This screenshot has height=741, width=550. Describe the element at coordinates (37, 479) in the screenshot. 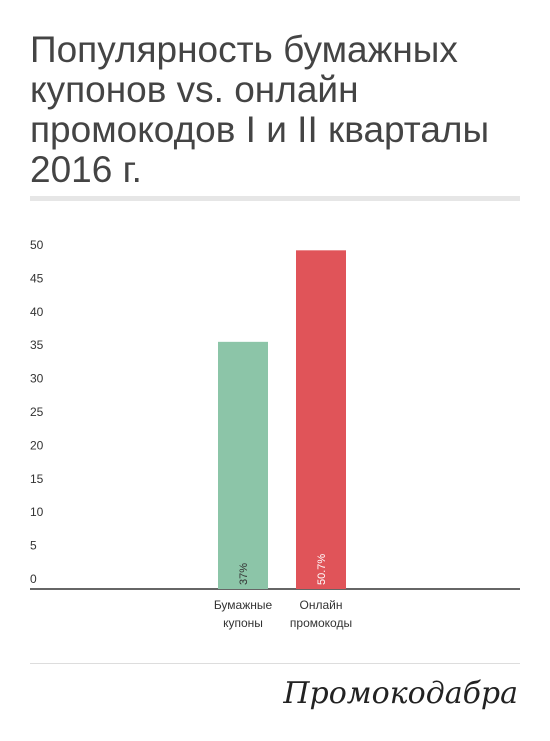

I see `y-tick-label: 15` at that location.